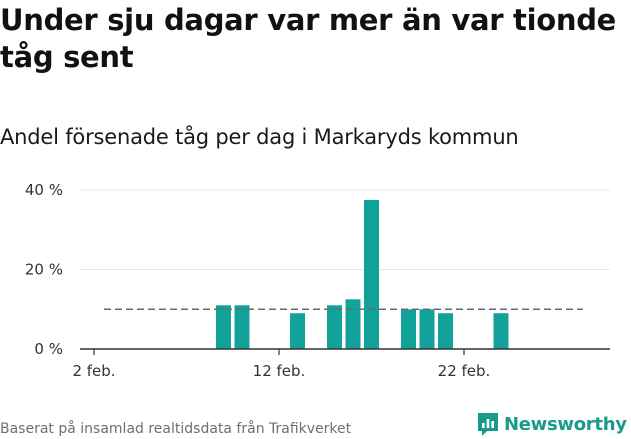 This screenshot has width=631, height=439. I want to click on x-tick-label: 12 feb., so click(279, 371).